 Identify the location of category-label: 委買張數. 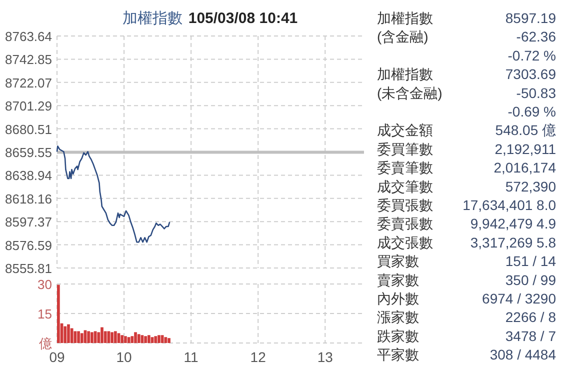
(405, 205).